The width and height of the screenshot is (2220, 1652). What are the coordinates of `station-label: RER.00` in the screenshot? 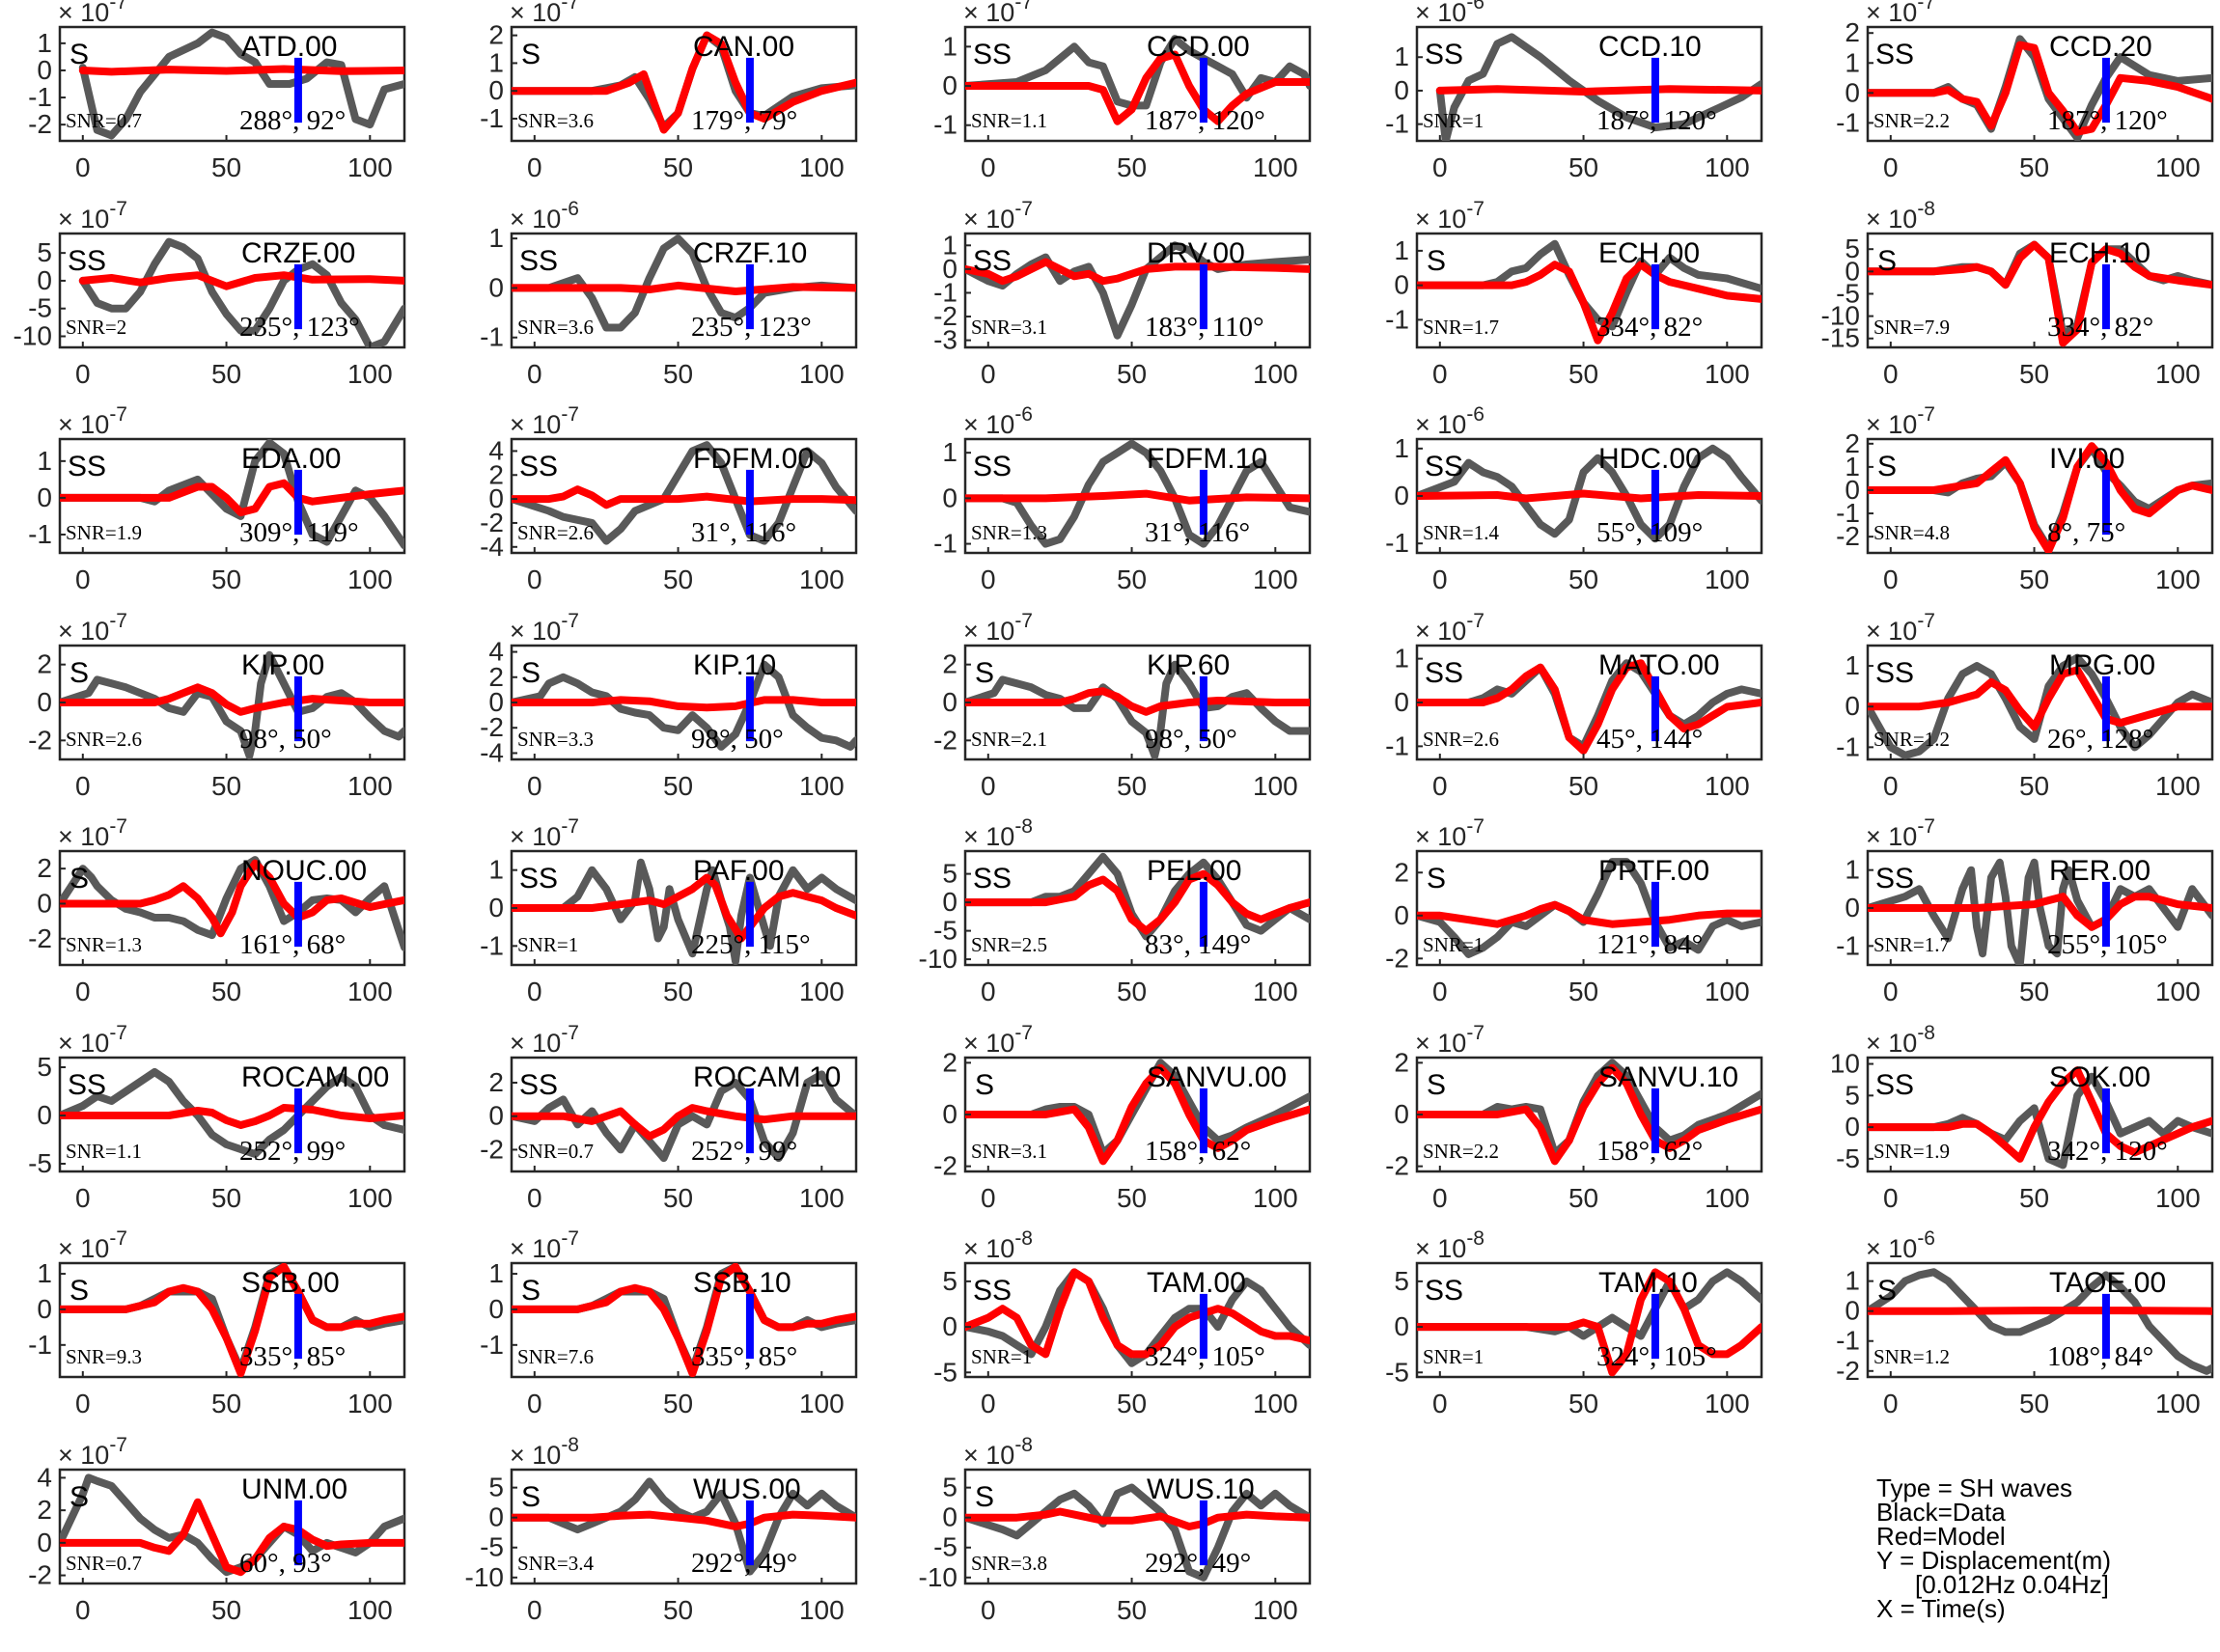 It's located at (2100, 871).